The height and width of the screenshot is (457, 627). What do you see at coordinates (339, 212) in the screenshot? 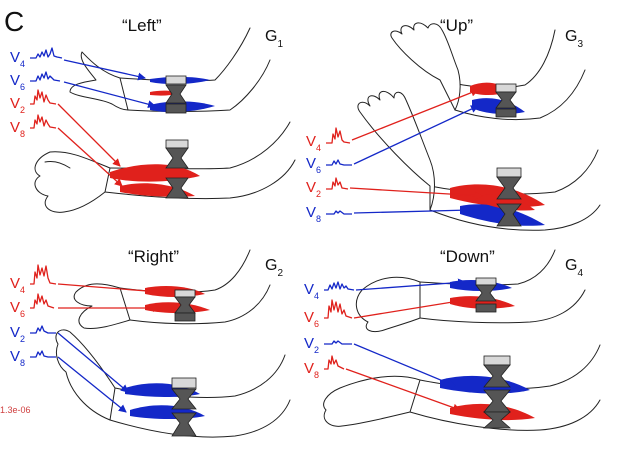
I see `panel-up-wave-v8` at bounding box center [339, 212].